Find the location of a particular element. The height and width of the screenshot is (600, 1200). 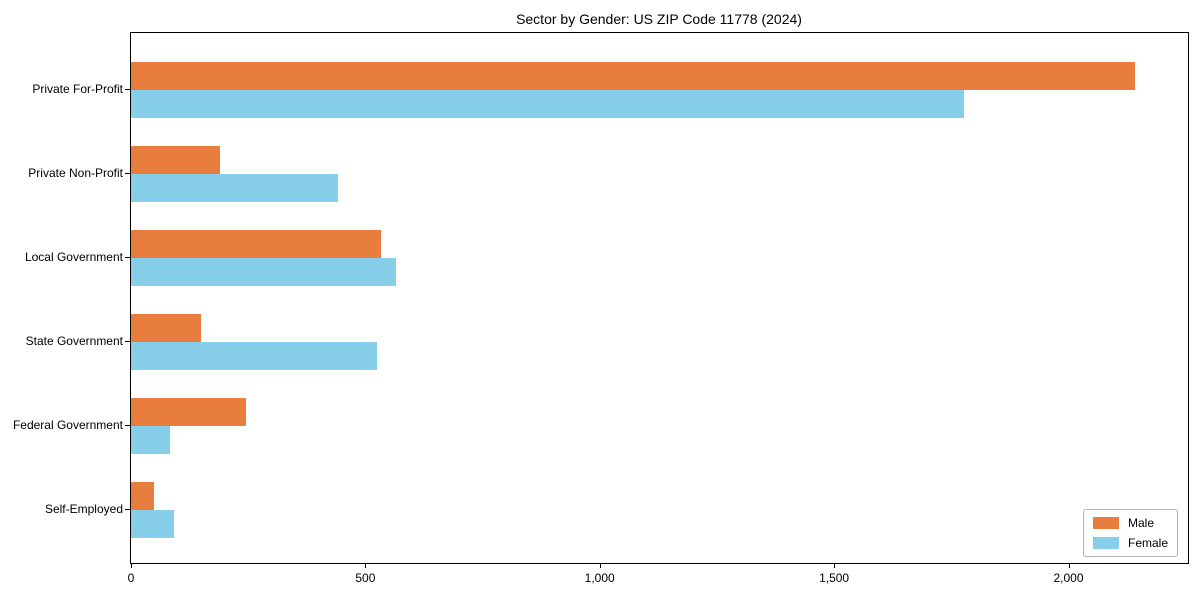

x-tick-label: 1,000 is located at coordinates (599, 578).